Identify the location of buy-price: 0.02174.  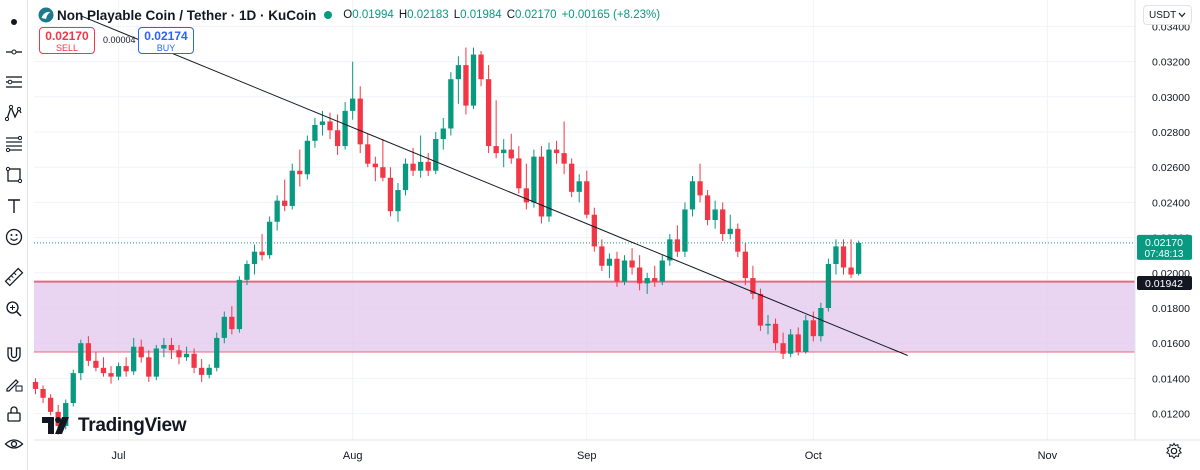
(166, 36).